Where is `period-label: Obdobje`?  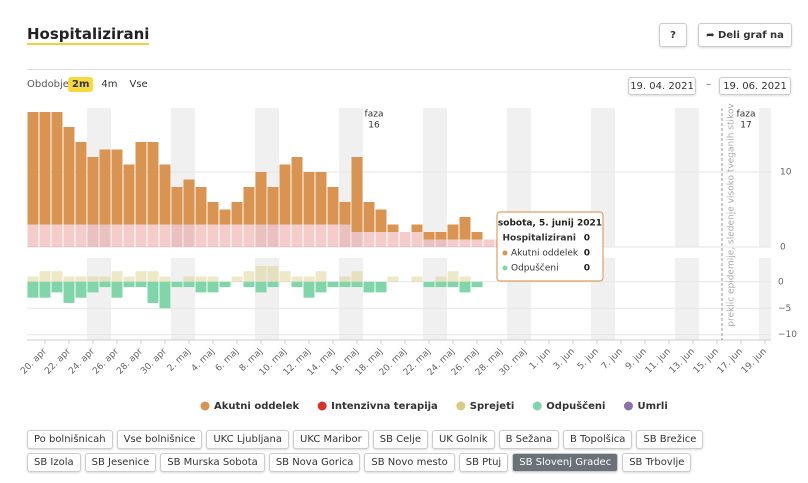
period-label: Obdobje is located at coordinates (48, 84).